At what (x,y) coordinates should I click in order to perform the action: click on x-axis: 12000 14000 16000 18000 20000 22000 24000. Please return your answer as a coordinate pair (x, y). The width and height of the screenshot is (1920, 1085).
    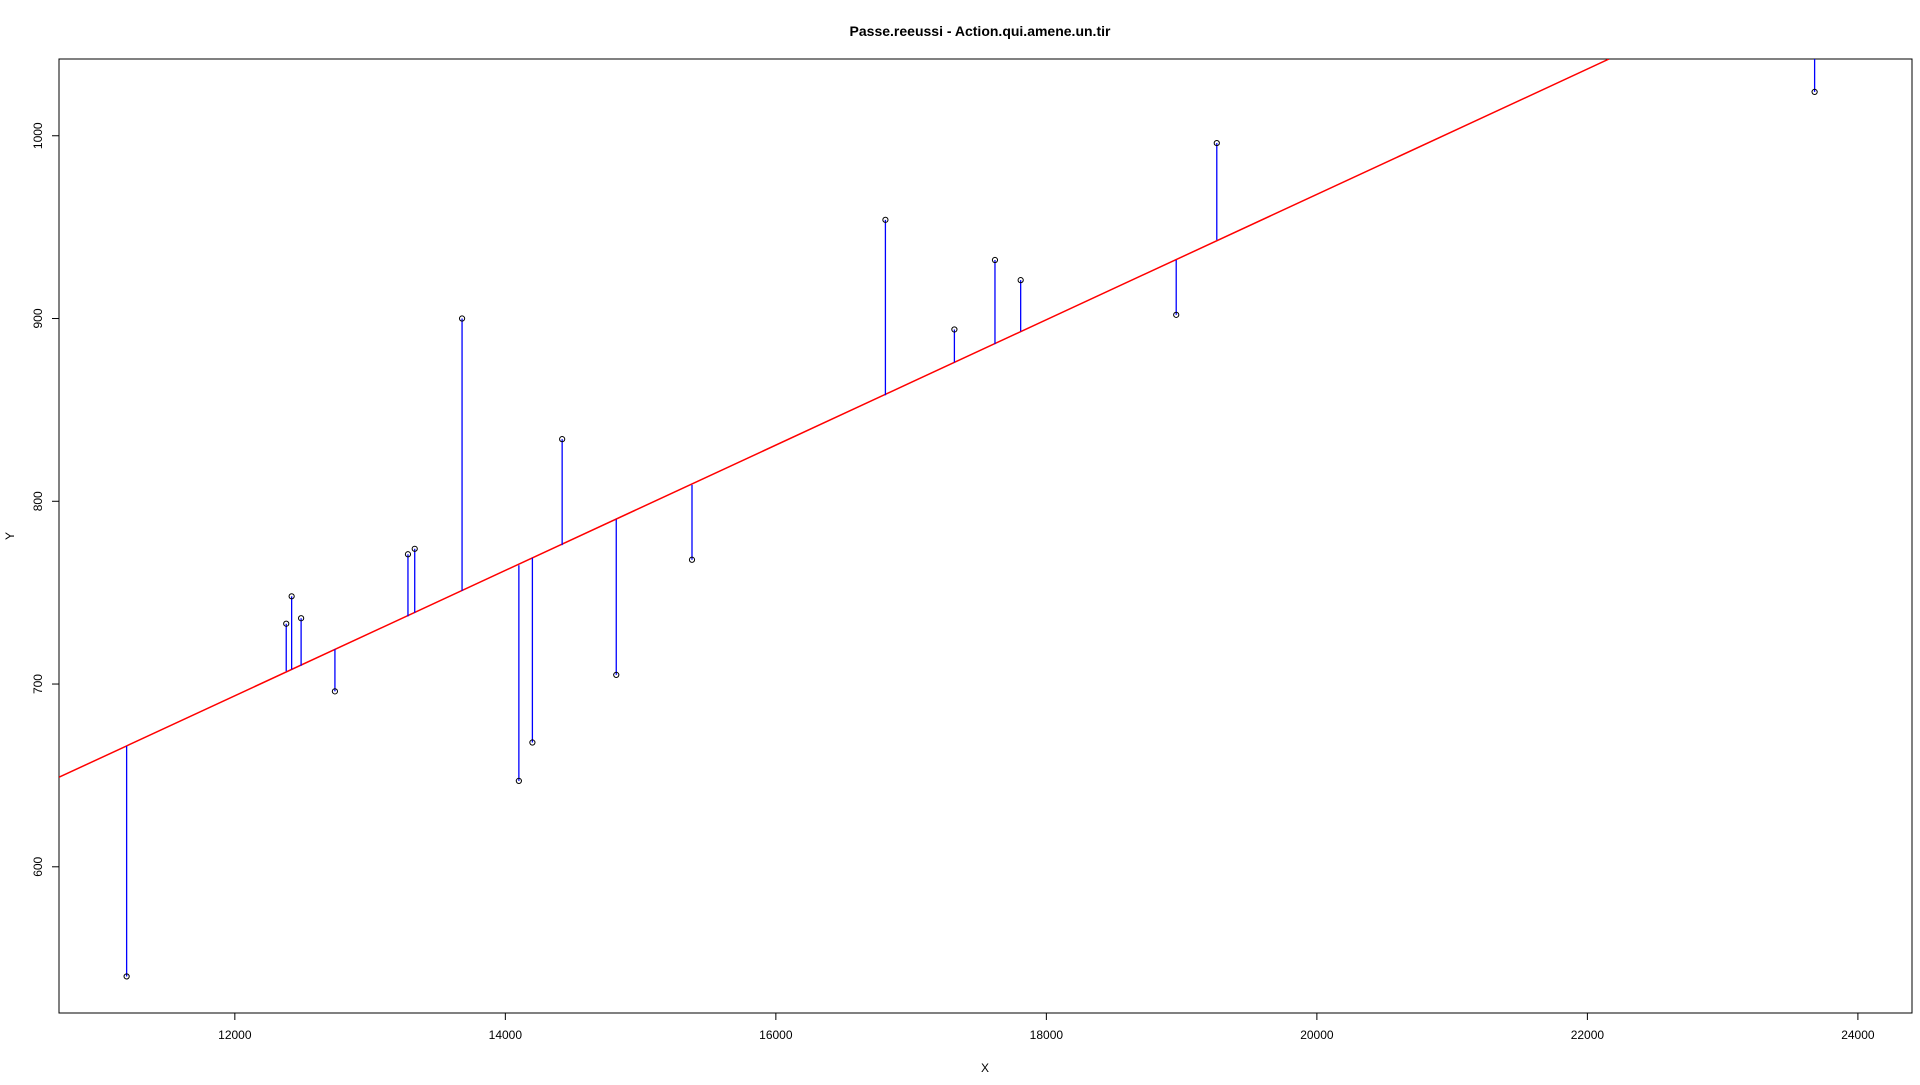
    Looking at the image, I should click on (1046, 1027).